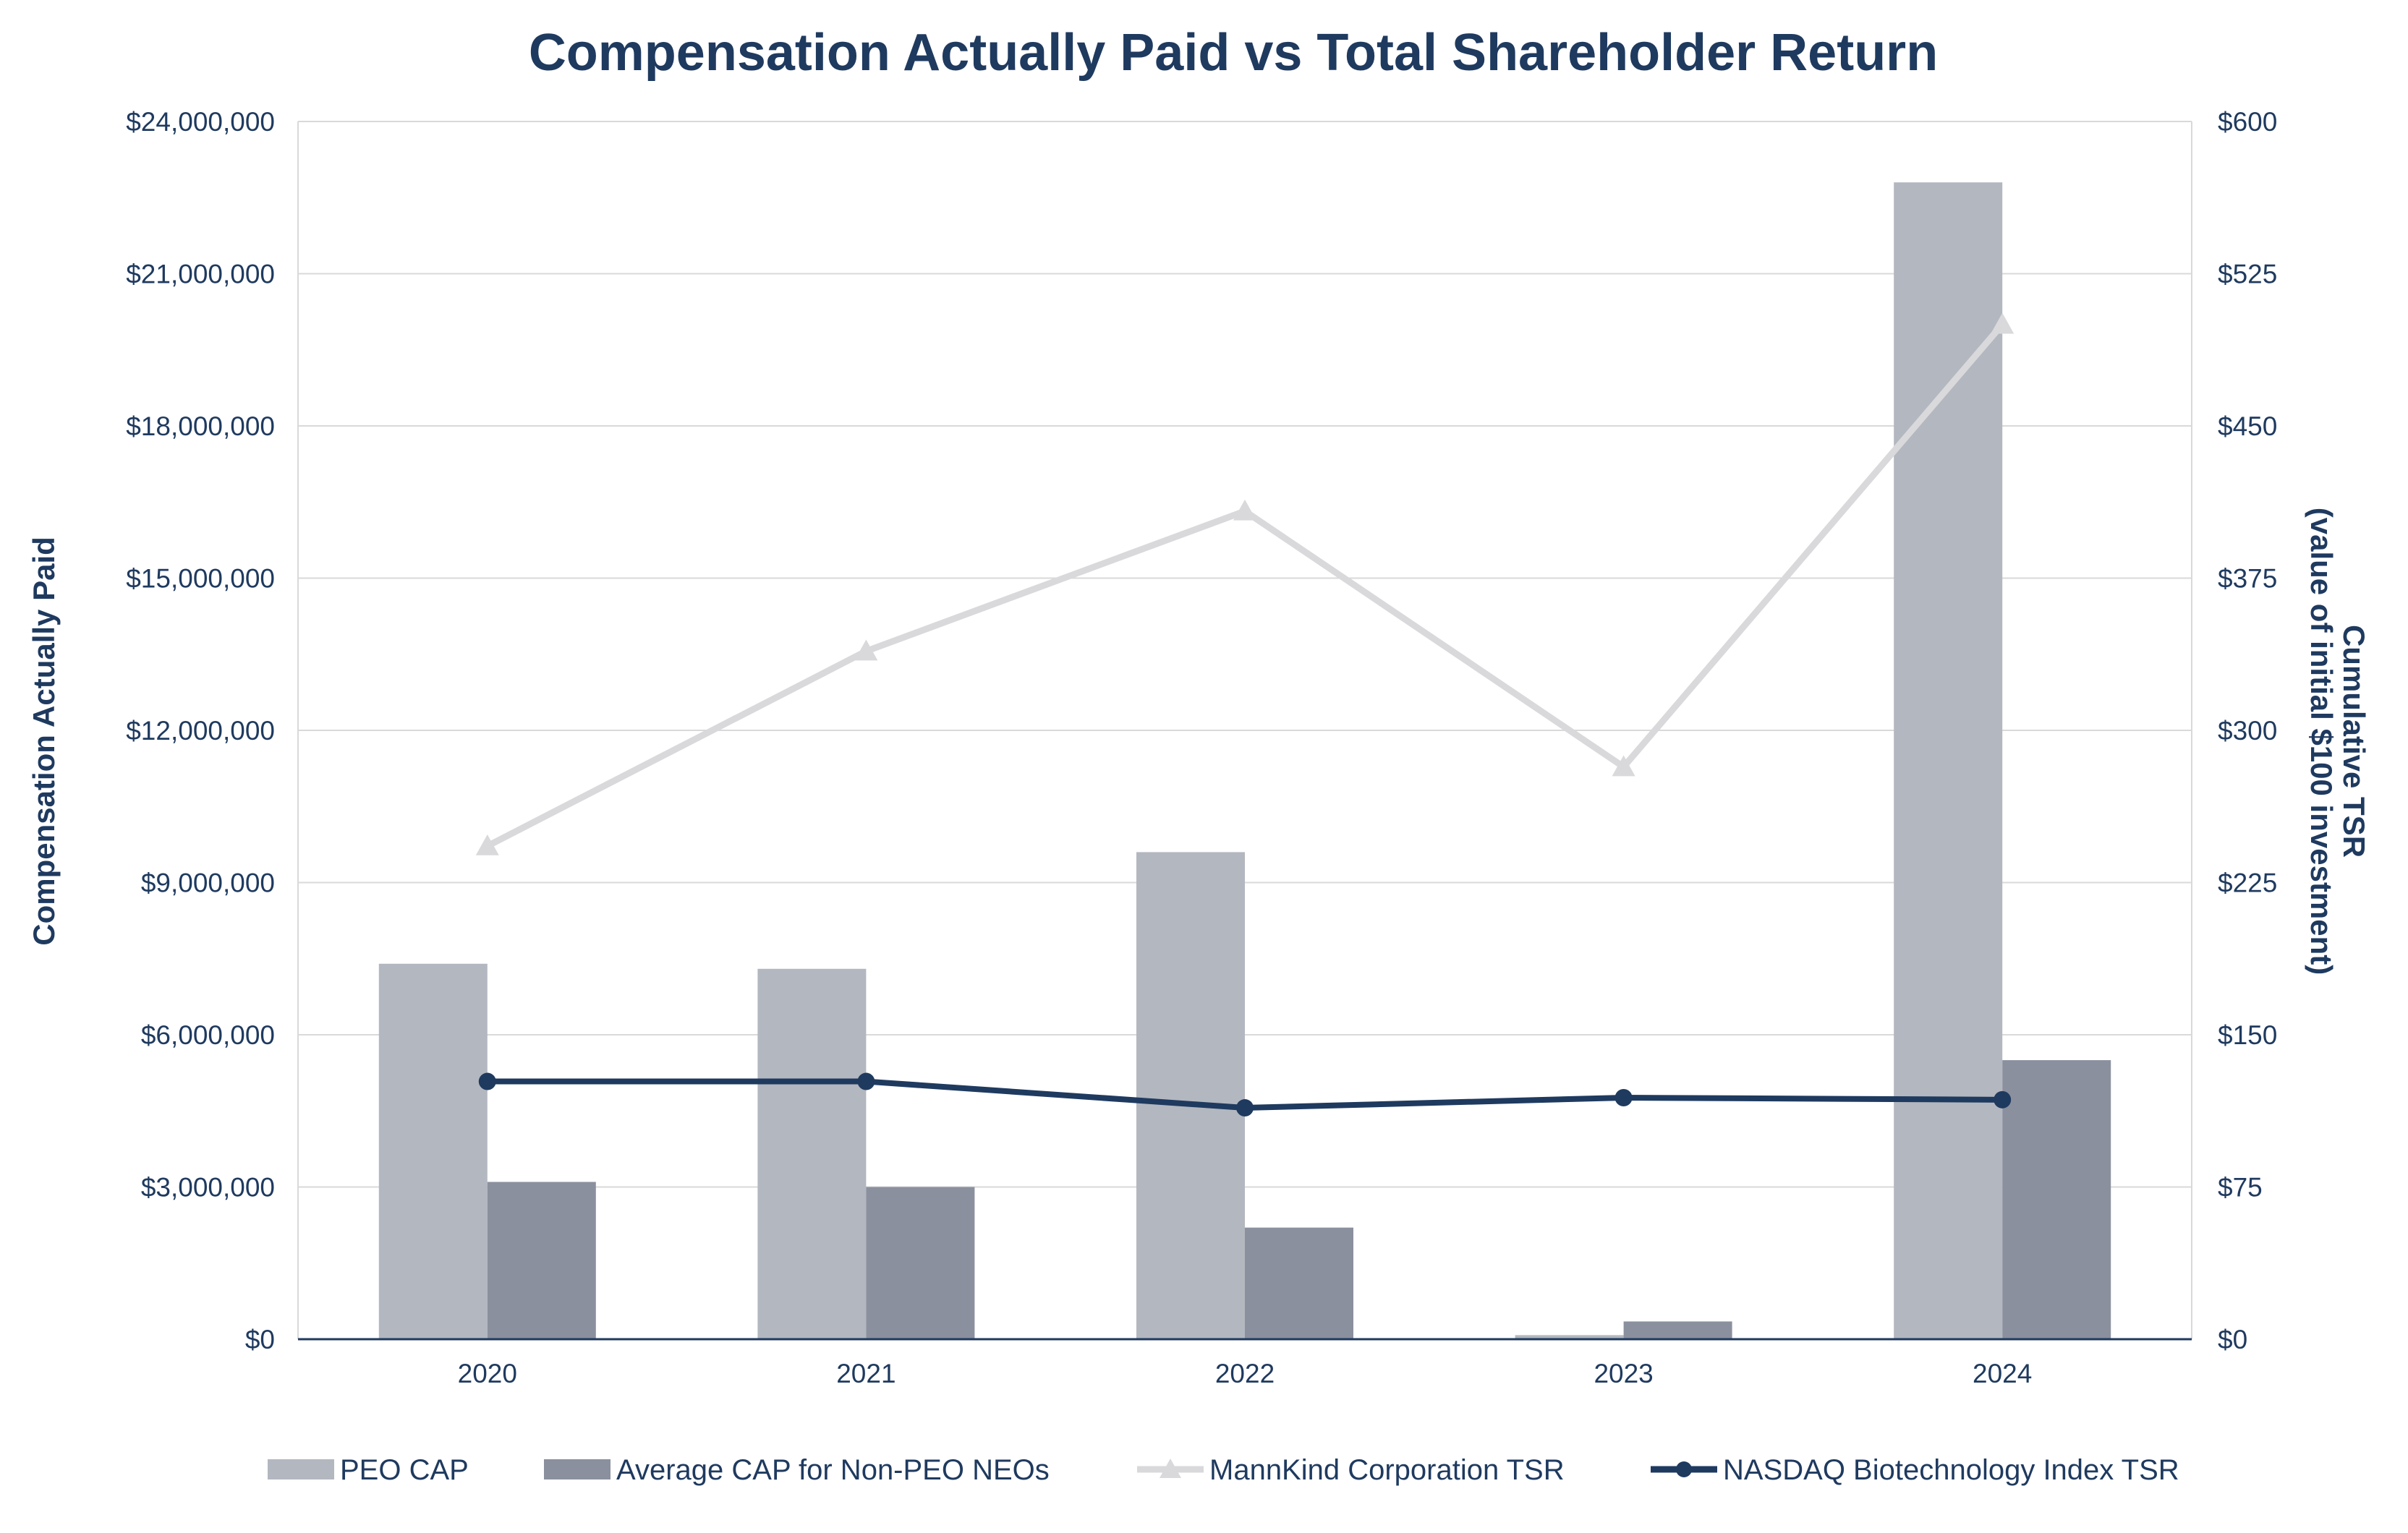 The height and width of the screenshot is (1533, 2408). Describe the element at coordinates (488, 1373) in the screenshot. I see `x-tick-label: 2020` at that location.